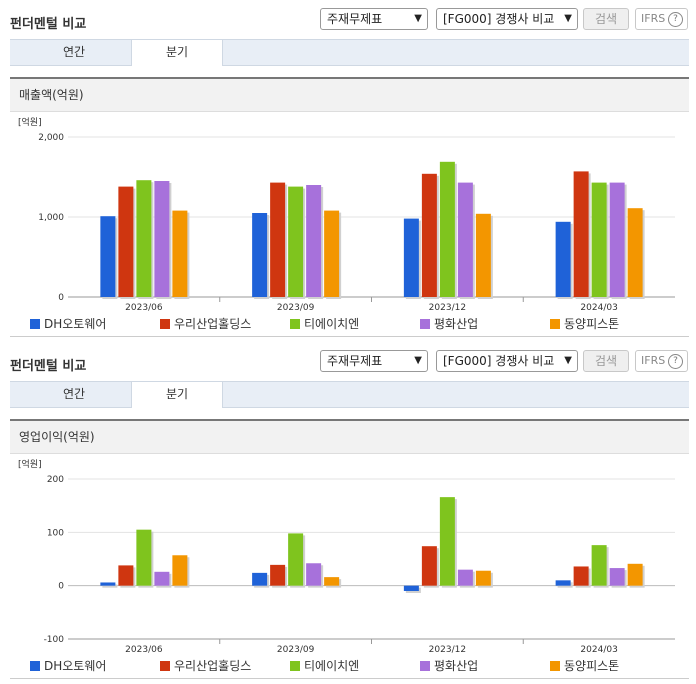 The height and width of the screenshot is (684, 696). What do you see at coordinates (55, 480) in the screenshot?
I see `y-tick-label: 200` at bounding box center [55, 480].